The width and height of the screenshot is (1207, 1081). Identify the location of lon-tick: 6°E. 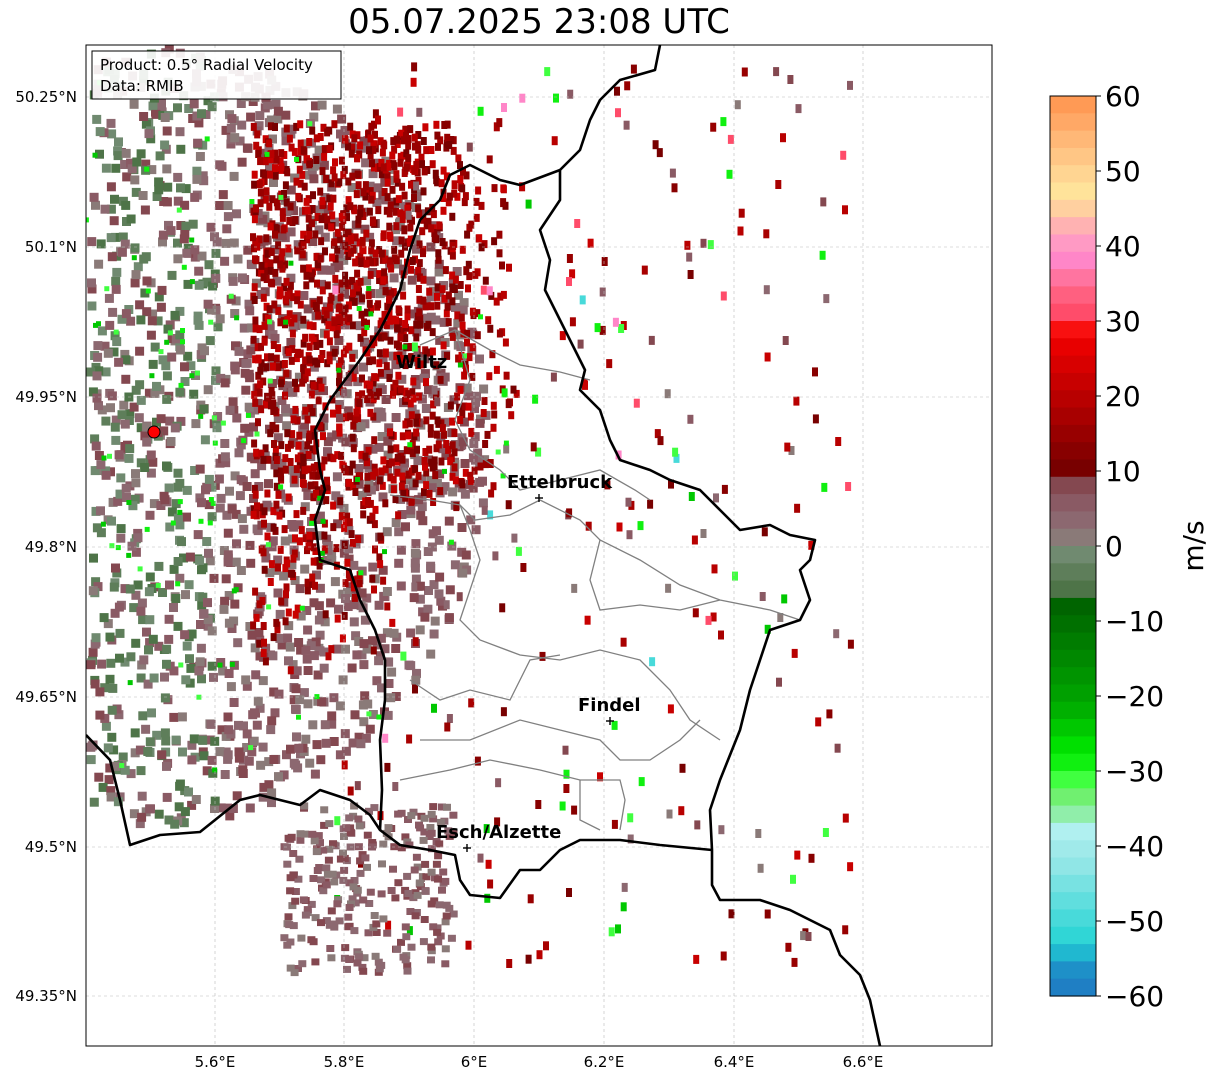
(474, 1062).